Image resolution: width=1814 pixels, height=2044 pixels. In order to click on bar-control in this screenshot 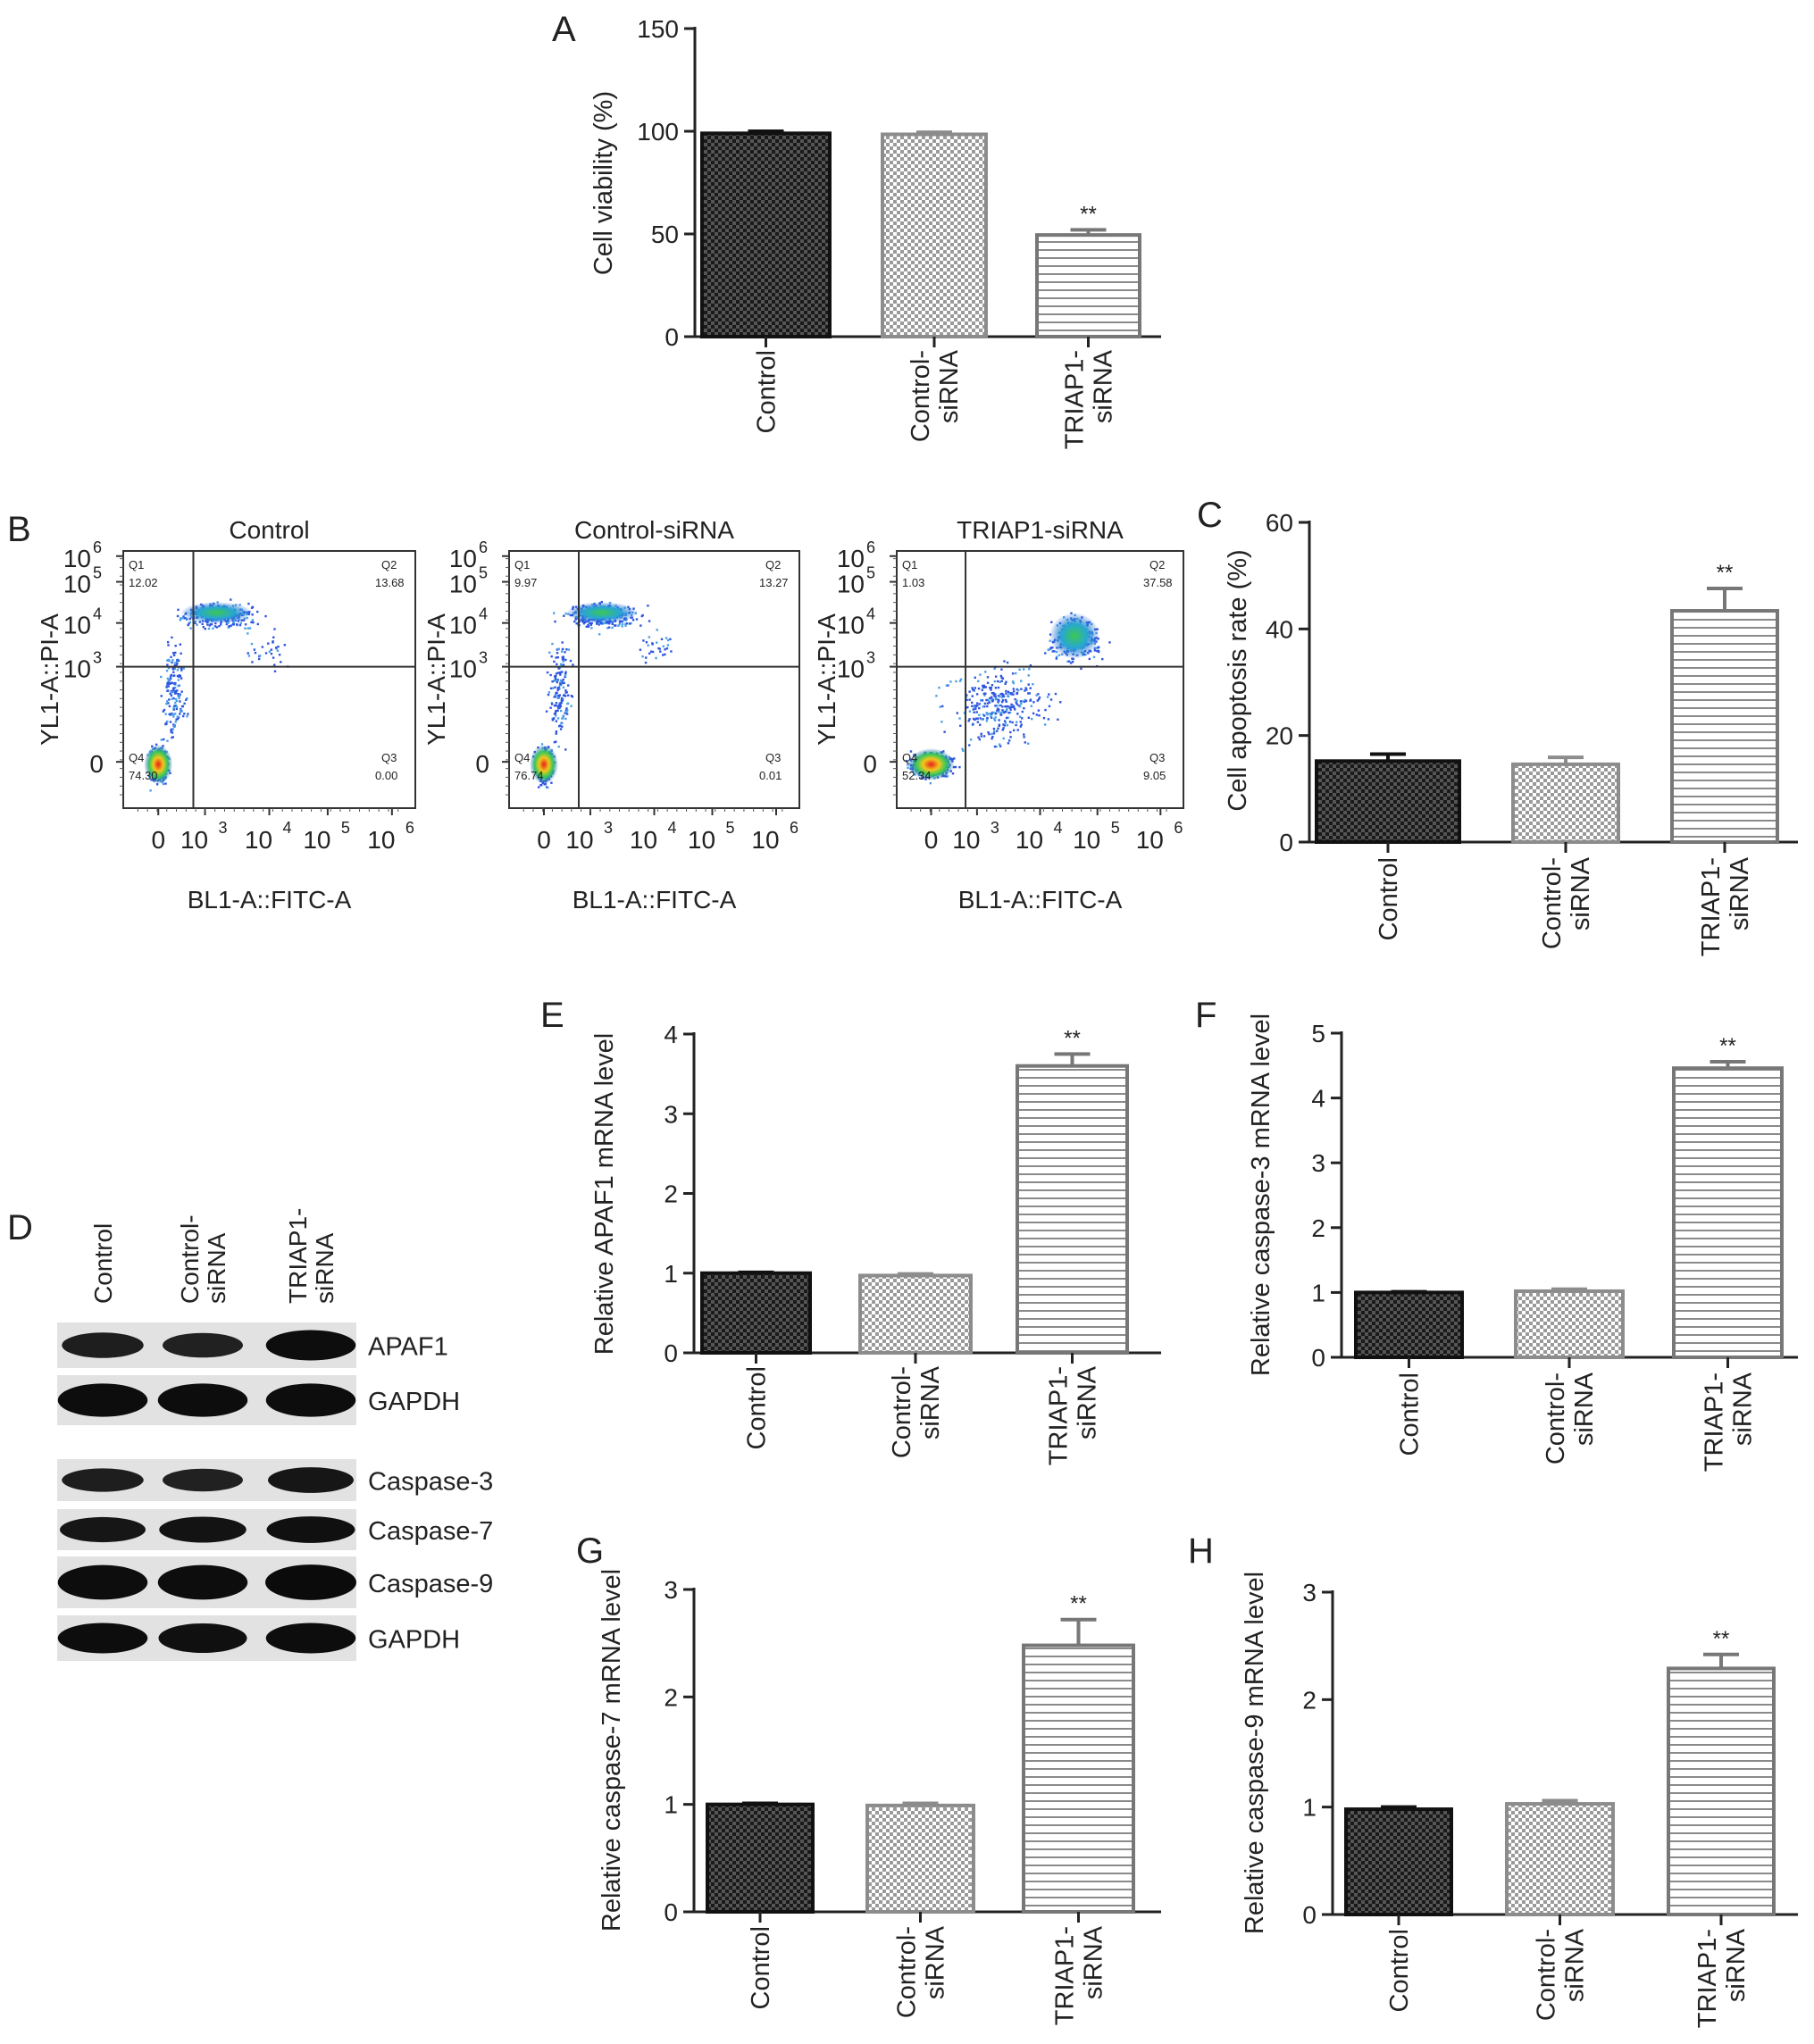, I will do `click(766, 234)`.